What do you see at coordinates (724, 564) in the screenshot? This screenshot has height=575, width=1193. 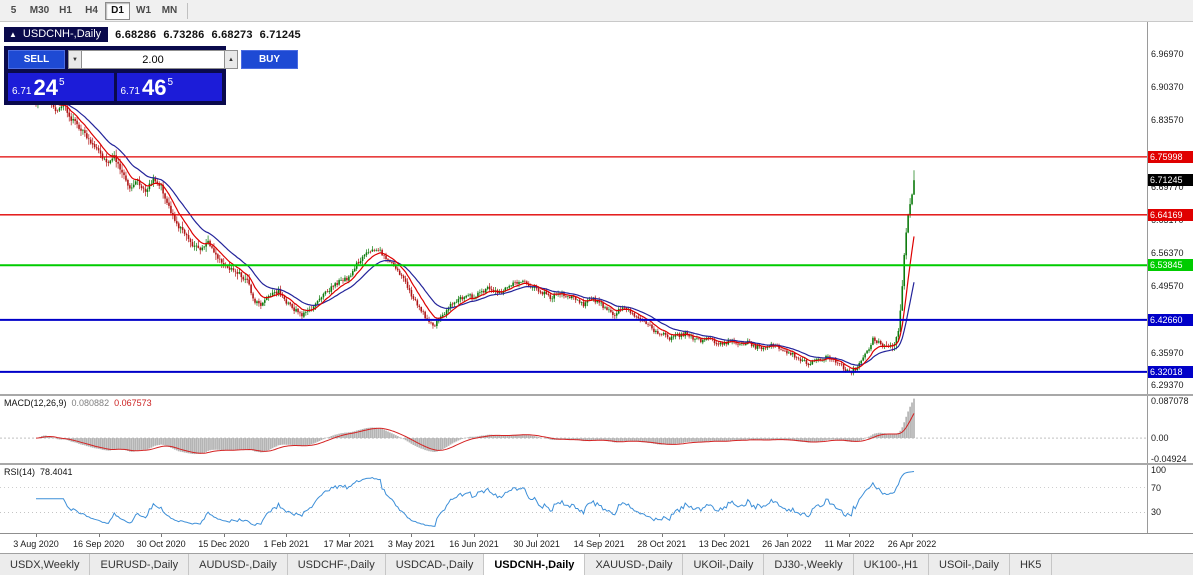 I see `chart-tab-ukoil-daily: UKOil-,Daily` at bounding box center [724, 564].